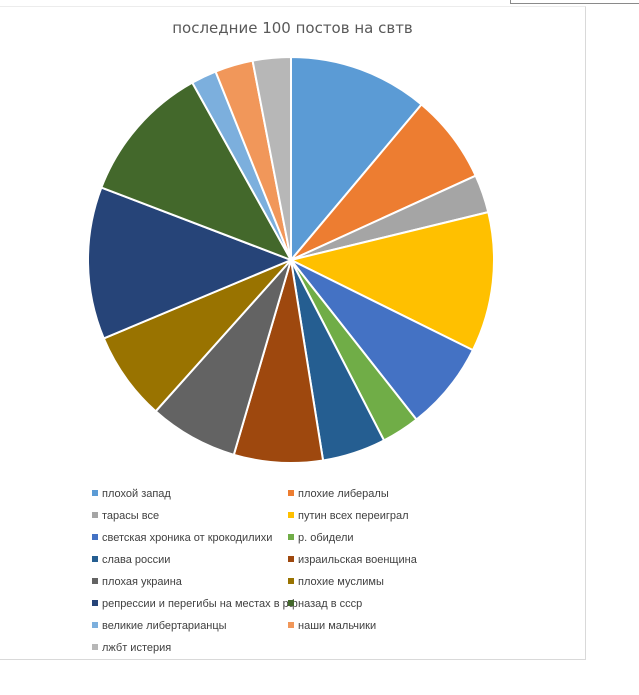 Image resolution: width=639 pixels, height=695 pixels. I want to click on legend-label: репрессии и перегибы на местах в рф, so click(200, 604).